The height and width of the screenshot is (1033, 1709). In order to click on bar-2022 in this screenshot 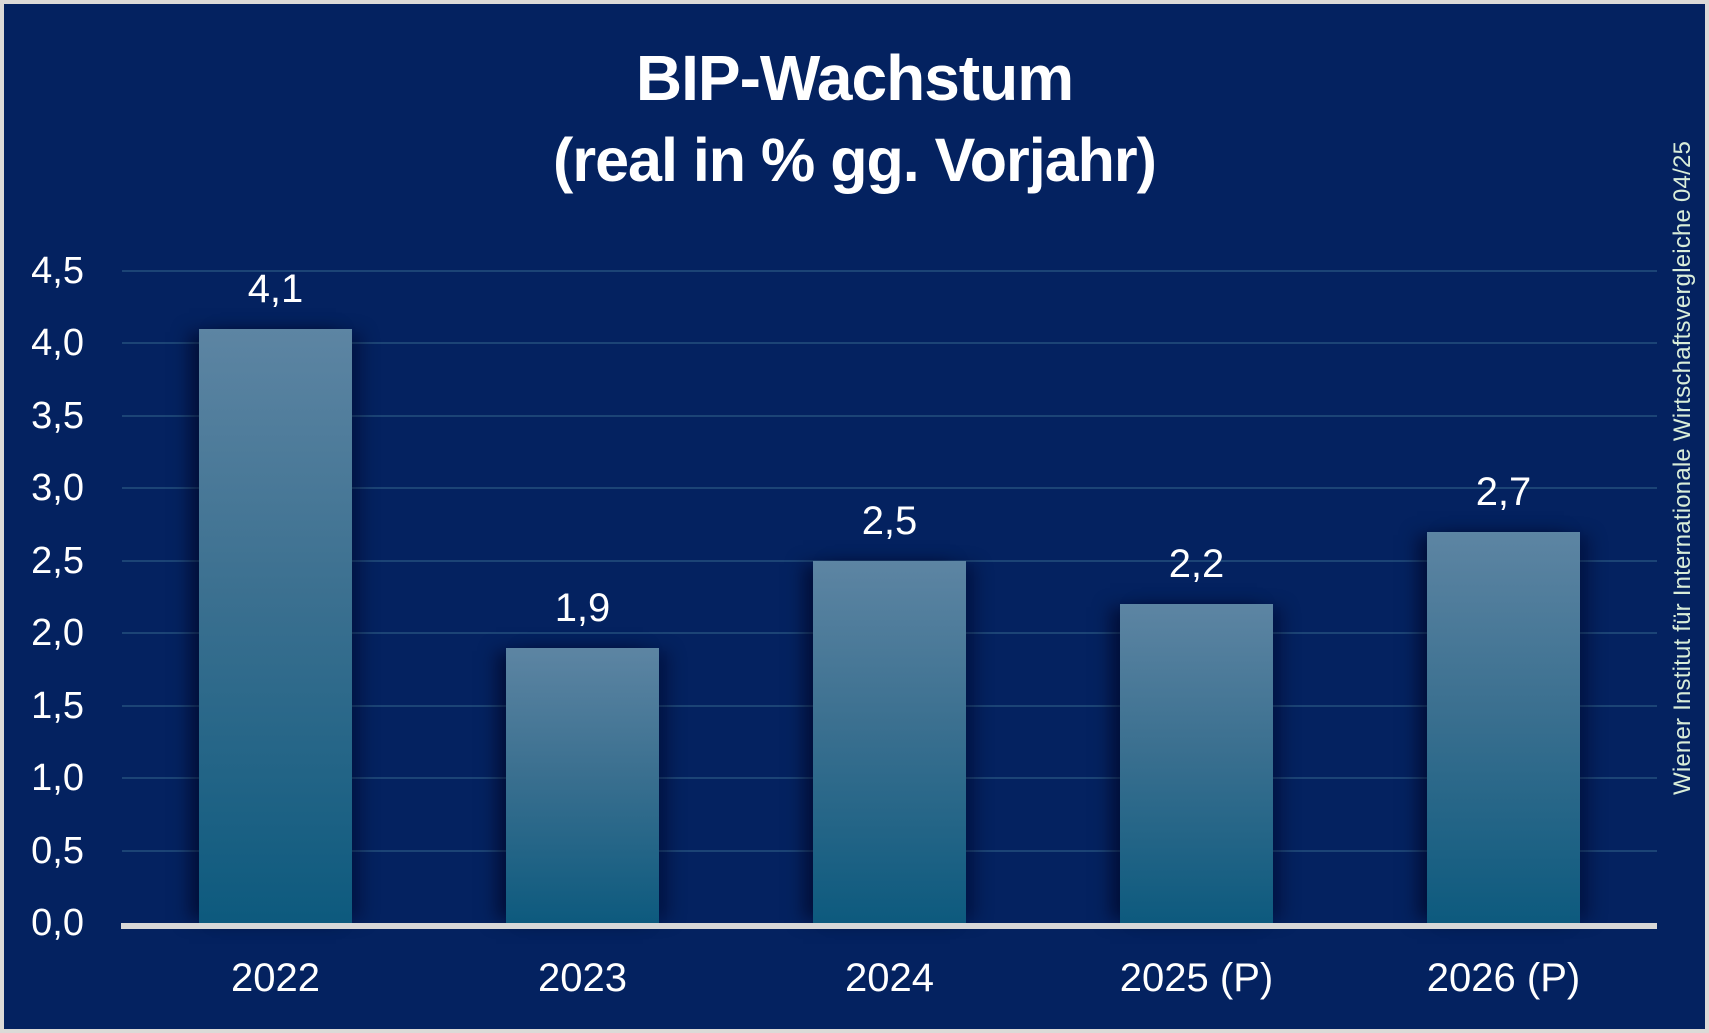, I will do `click(275, 625)`.